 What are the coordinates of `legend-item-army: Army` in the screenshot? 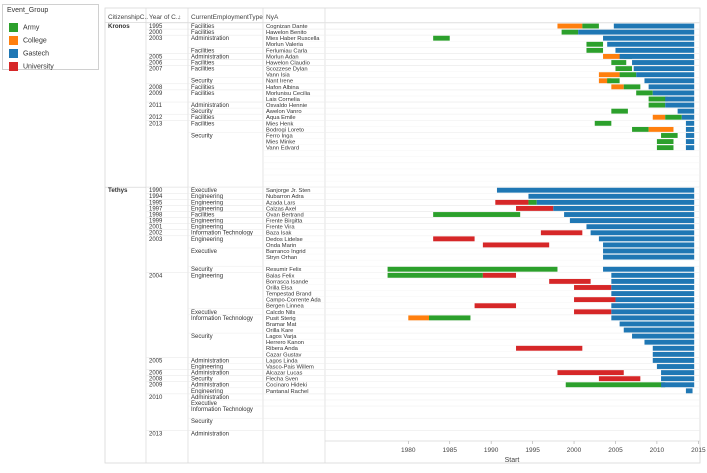 It's located at (24, 28).